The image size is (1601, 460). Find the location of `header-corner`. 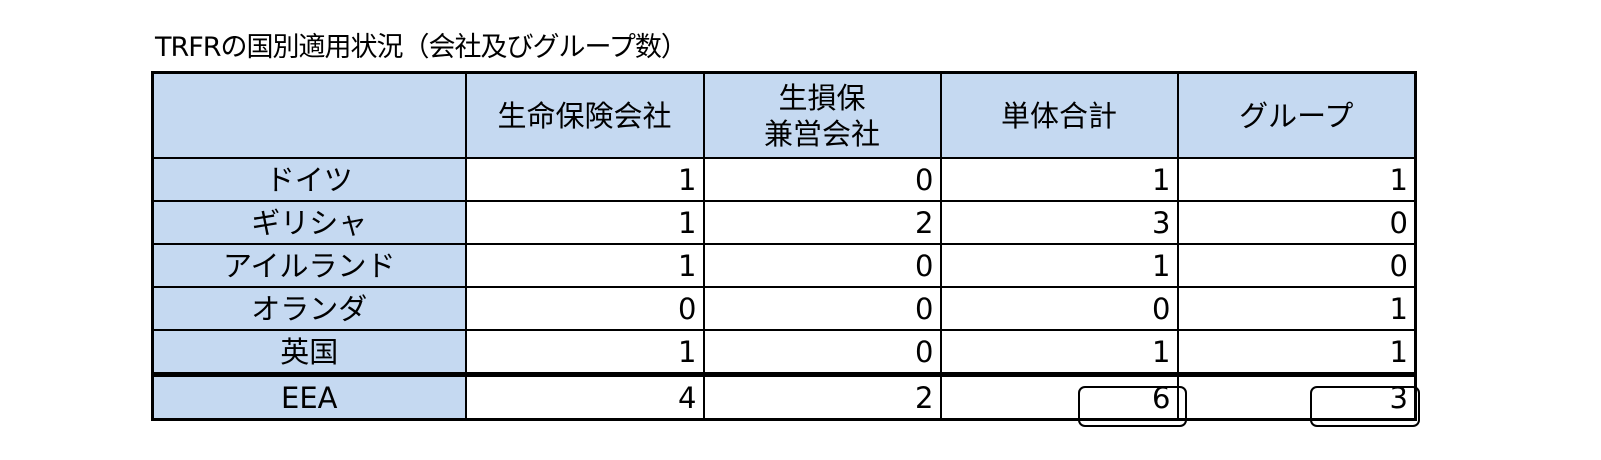

header-corner is located at coordinates (309, 115).